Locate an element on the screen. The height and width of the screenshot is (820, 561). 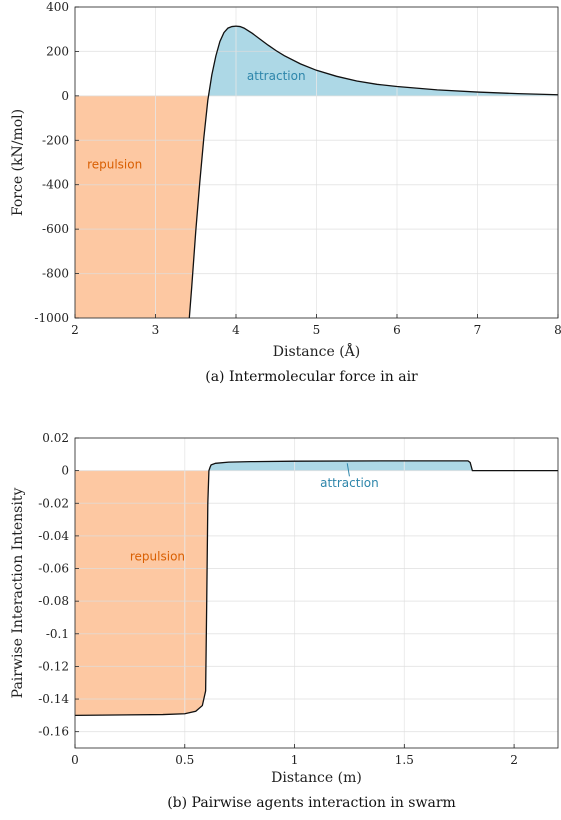
y-tick-label: -400 is located at coordinates (55, 185).